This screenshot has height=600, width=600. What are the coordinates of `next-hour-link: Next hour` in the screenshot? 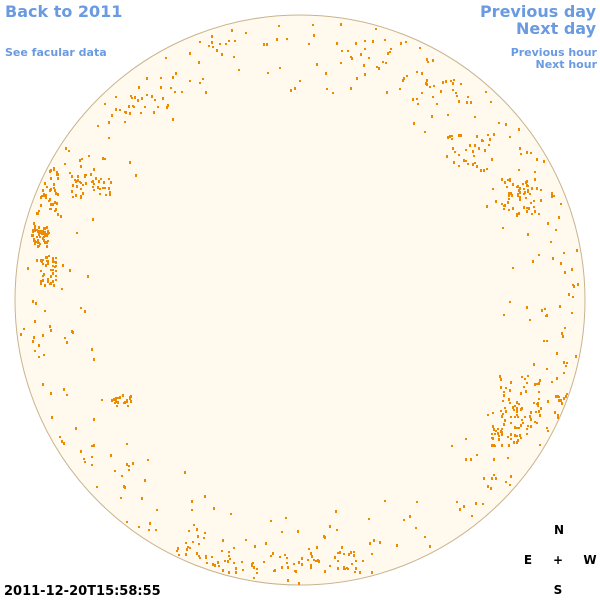 It's located at (567, 64).